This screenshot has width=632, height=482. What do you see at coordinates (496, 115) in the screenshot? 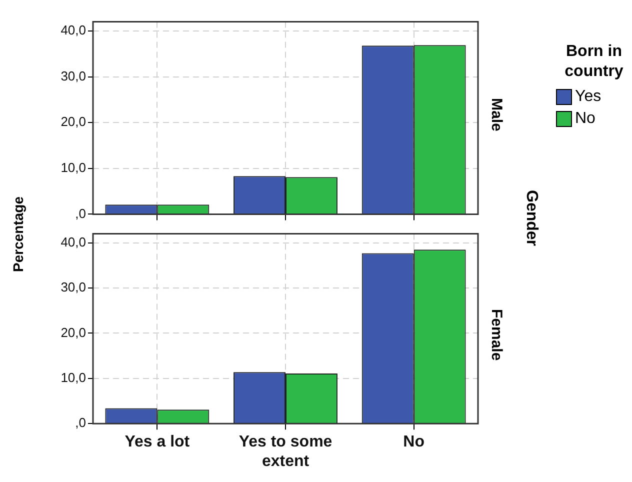
I see `text: Male` at bounding box center [496, 115].